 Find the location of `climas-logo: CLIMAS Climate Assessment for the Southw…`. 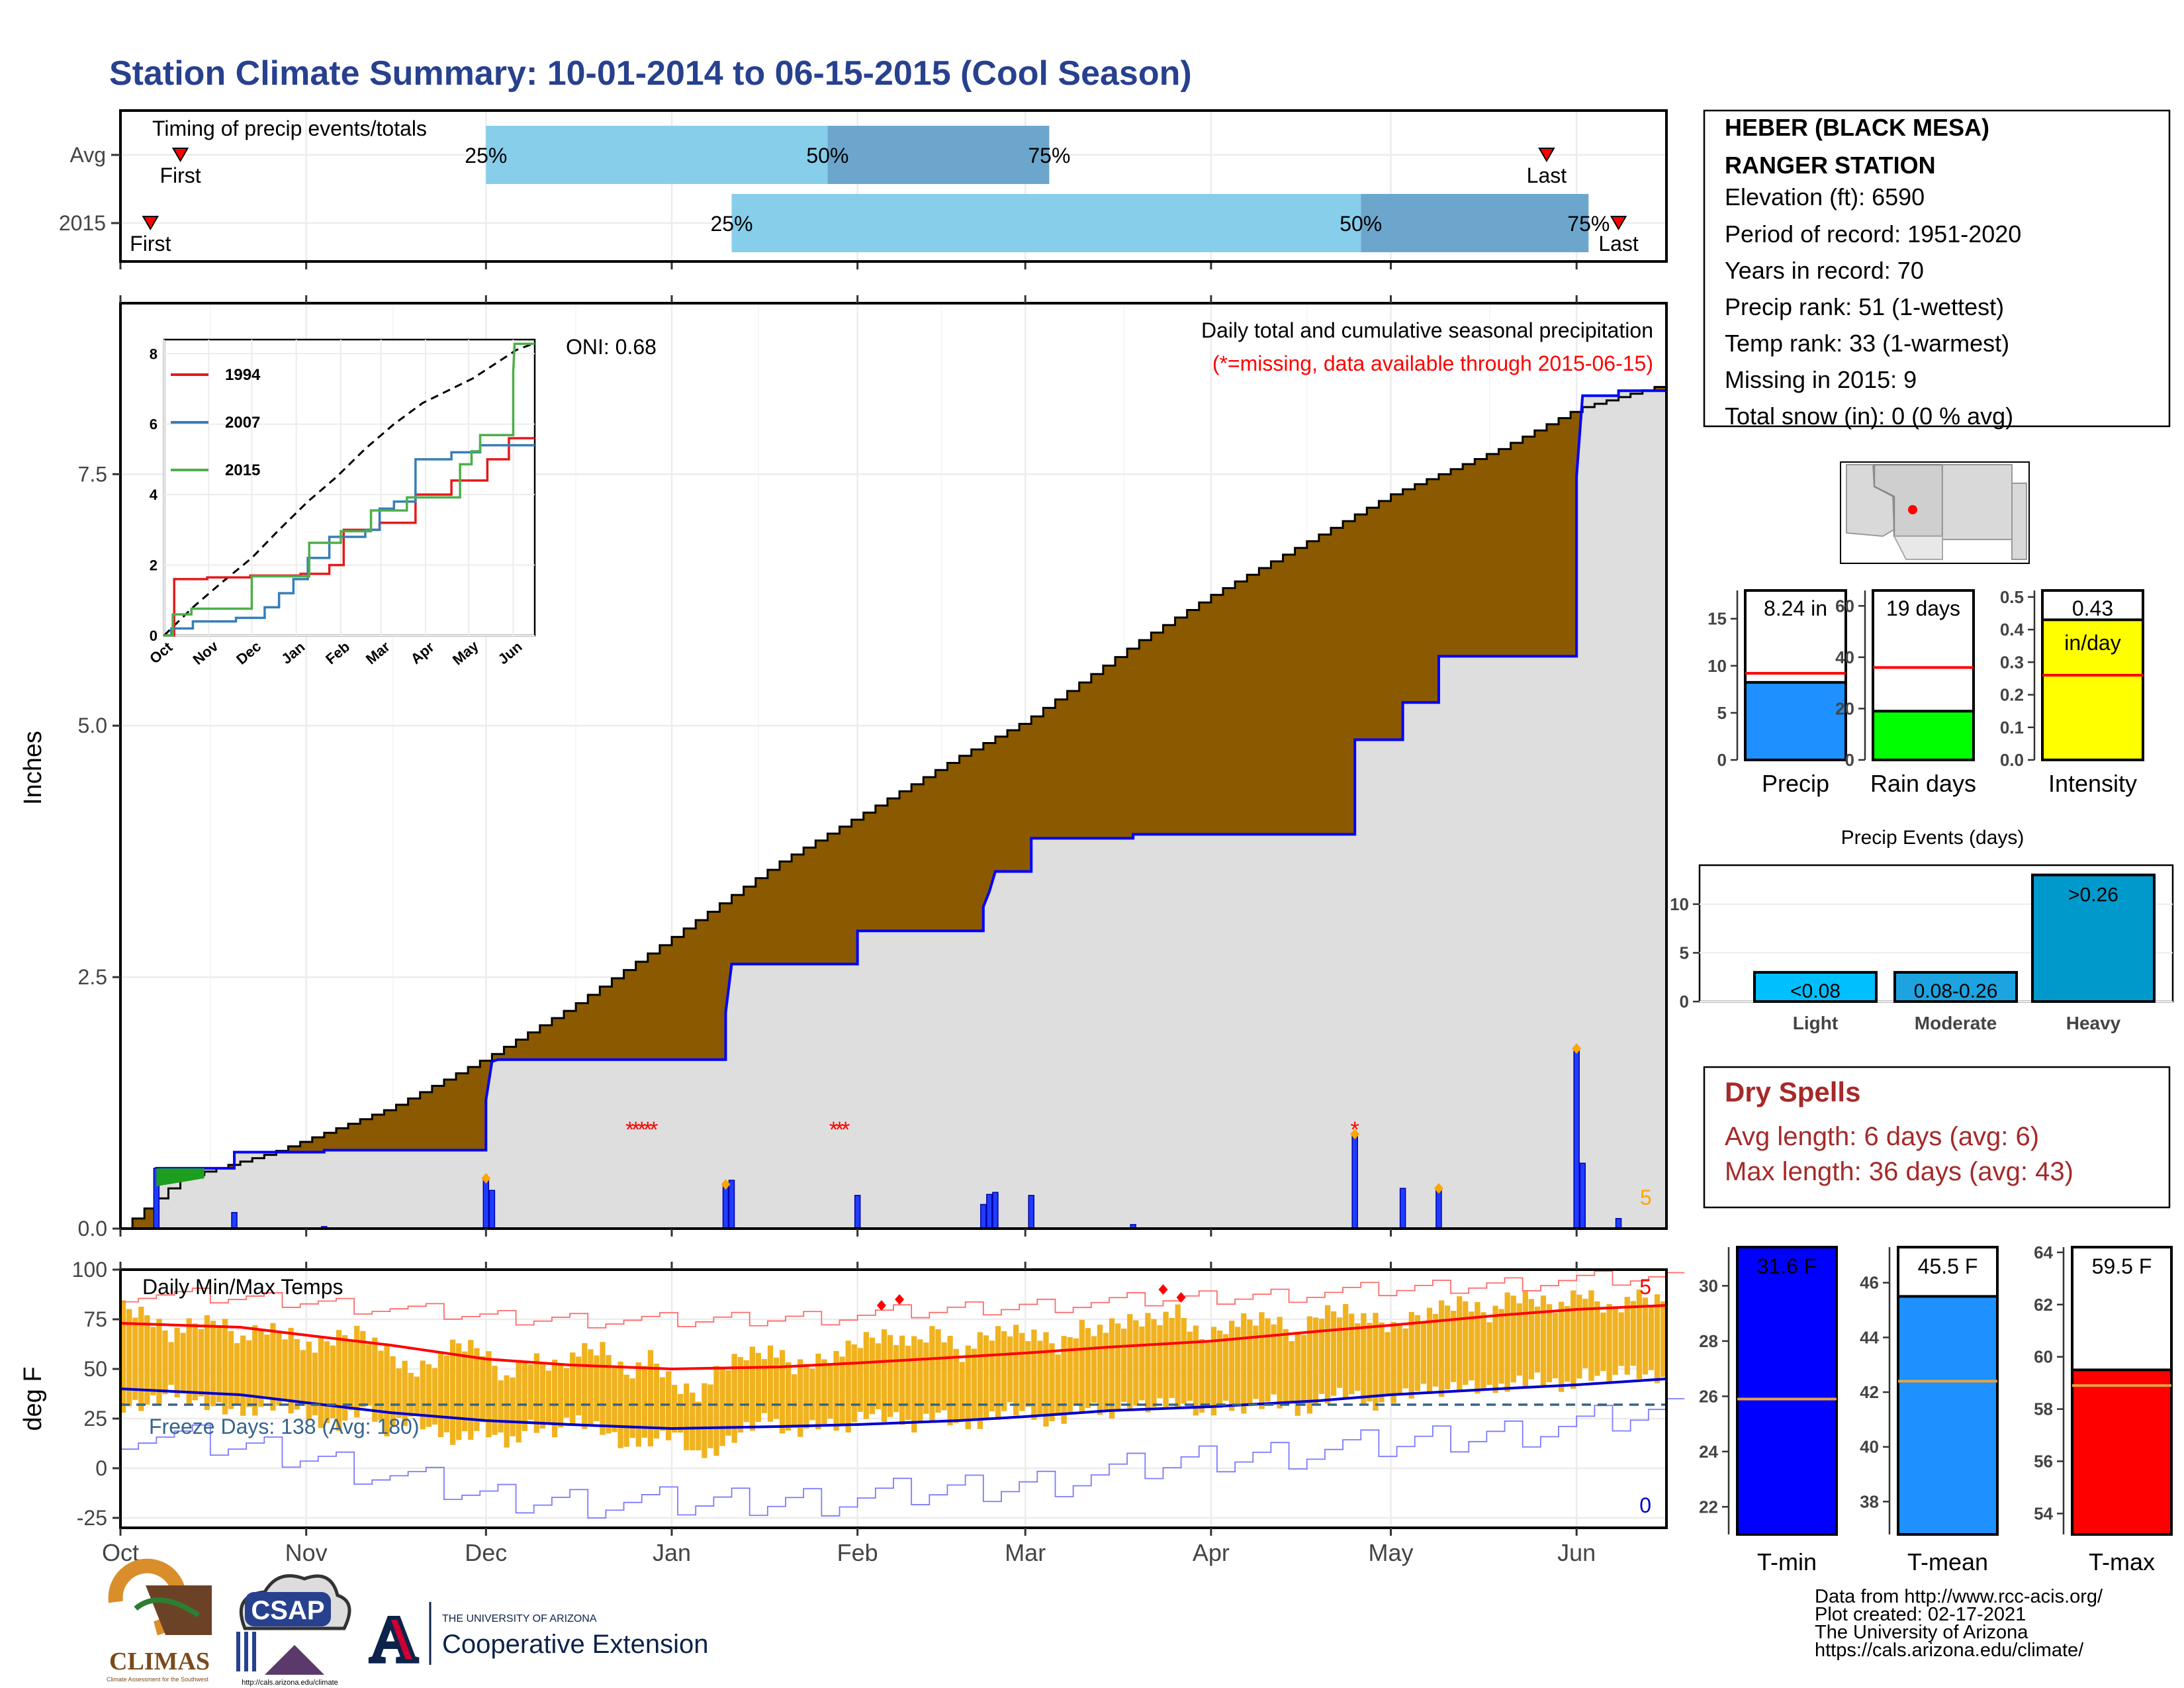

climas-logo: CLIMAS Climate Assessment for the Southw… is located at coordinates (159, 1620).